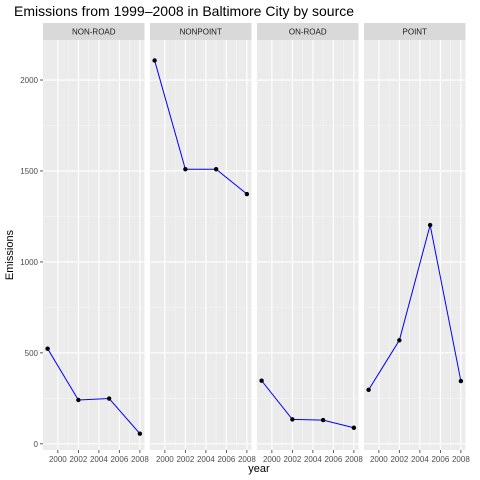 The width and height of the screenshot is (480, 480). I want to click on y-tick-label: 500, so click(32, 353).